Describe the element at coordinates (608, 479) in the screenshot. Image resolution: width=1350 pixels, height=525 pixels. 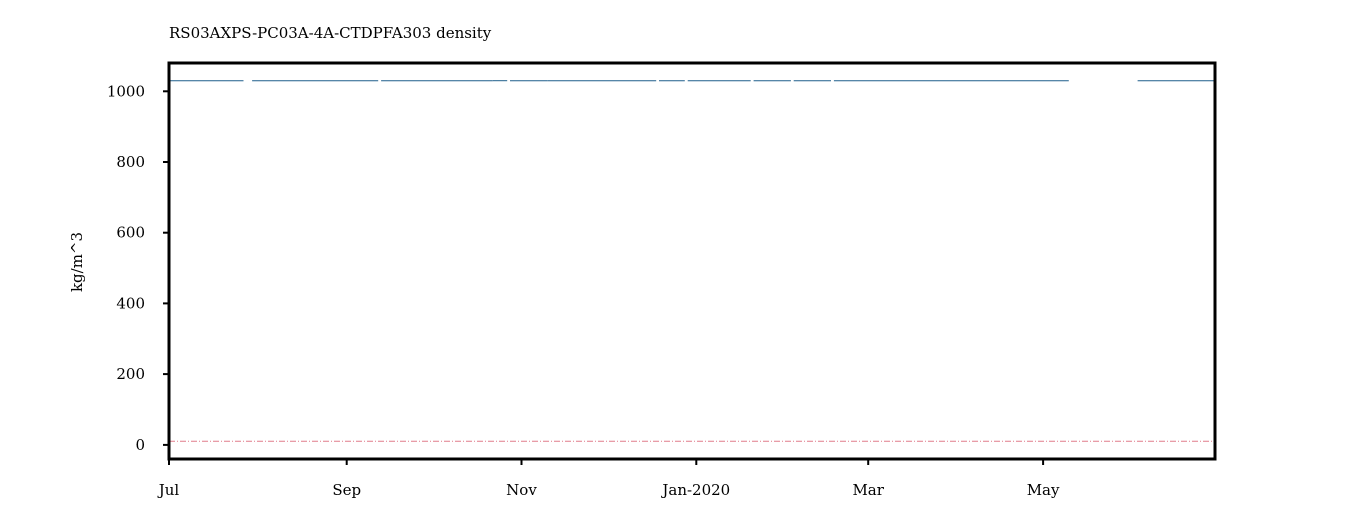
I see `x-axis-ticks: Jul Sep Nov Jan-2020 Mar May` at that location.